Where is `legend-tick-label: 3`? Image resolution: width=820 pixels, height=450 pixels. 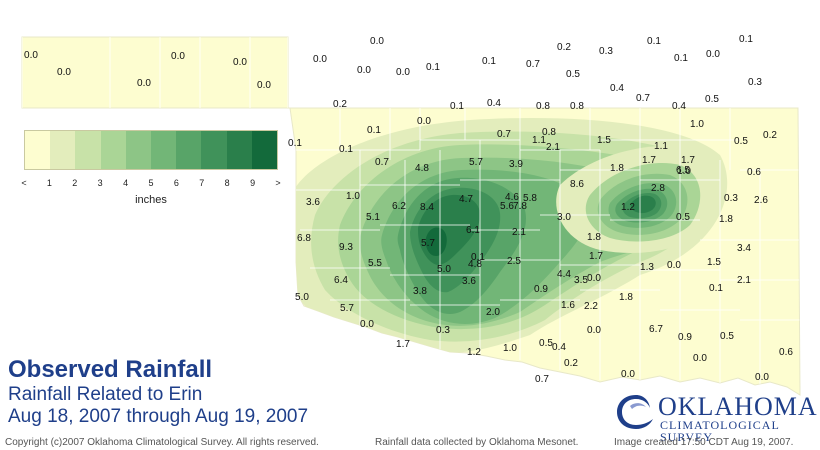
legend-tick-label: 3 is located at coordinates (100, 183).